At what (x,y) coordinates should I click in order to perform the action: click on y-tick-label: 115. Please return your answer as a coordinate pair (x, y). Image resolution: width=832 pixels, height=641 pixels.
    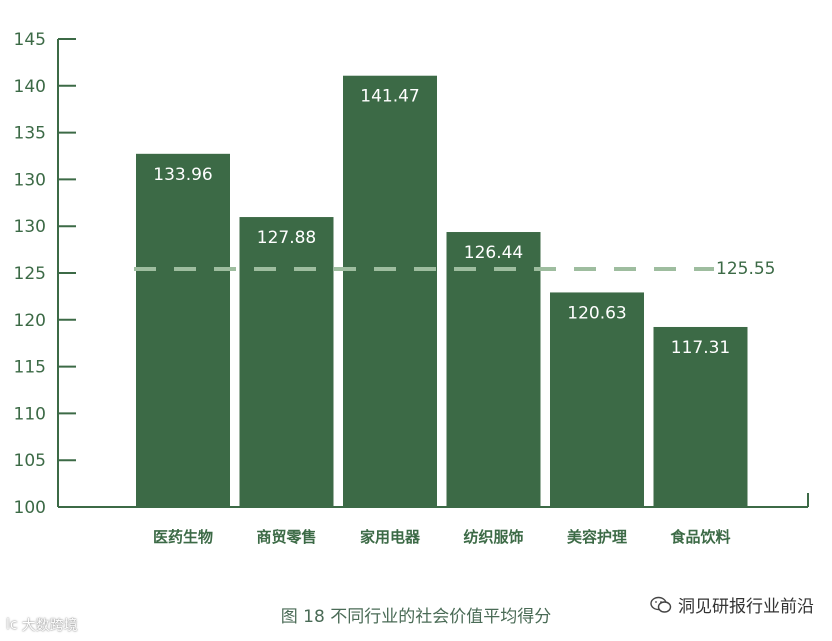
    Looking at the image, I should click on (30, 368).